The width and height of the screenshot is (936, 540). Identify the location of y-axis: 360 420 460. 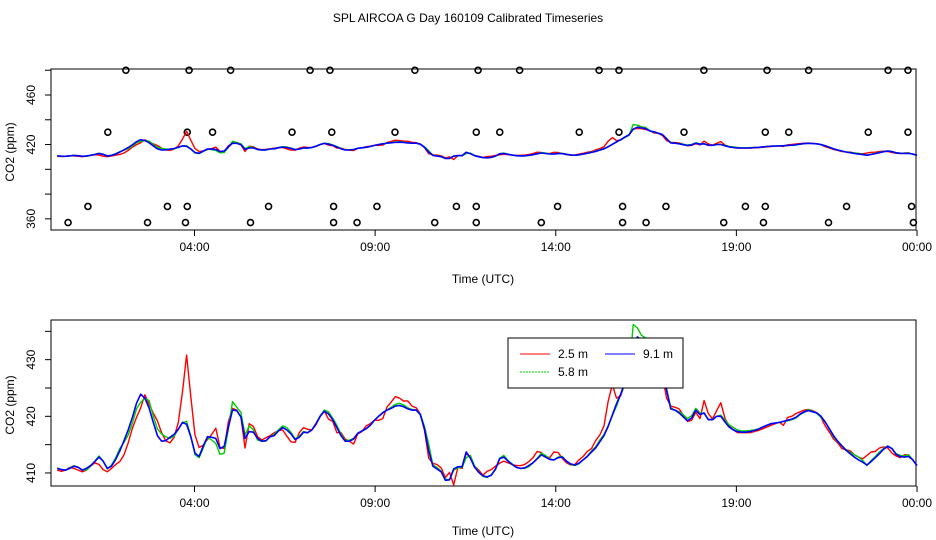
(37, 149).